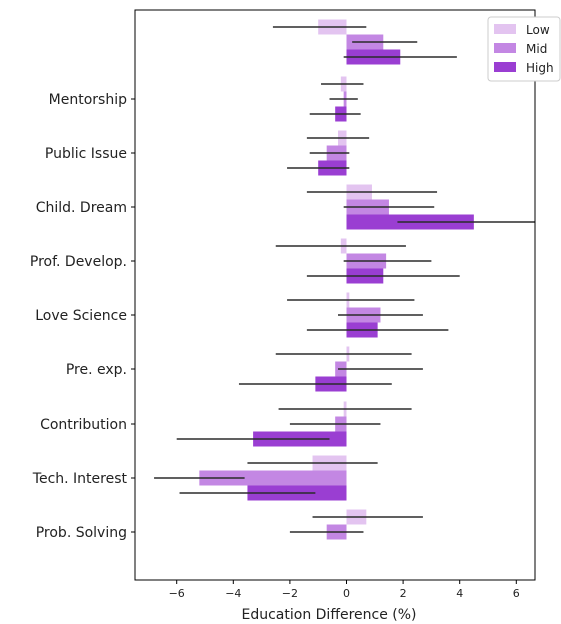 Image resolution: width=561 pixels, height=624 pixels. What do you see at coordinates (329, 615) in the screenshot?
I see `x-axis-label: Education Difference (%)` at bounding box center [329, 615].